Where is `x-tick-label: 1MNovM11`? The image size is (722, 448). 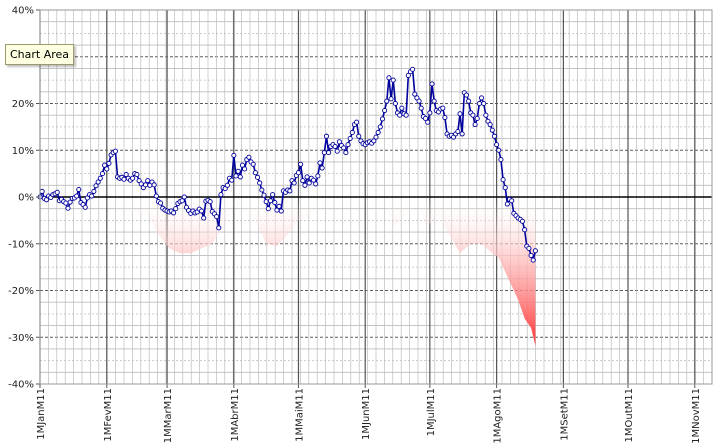 x-tick-label: 1MNovM11 is located at coordinates (696, 416).